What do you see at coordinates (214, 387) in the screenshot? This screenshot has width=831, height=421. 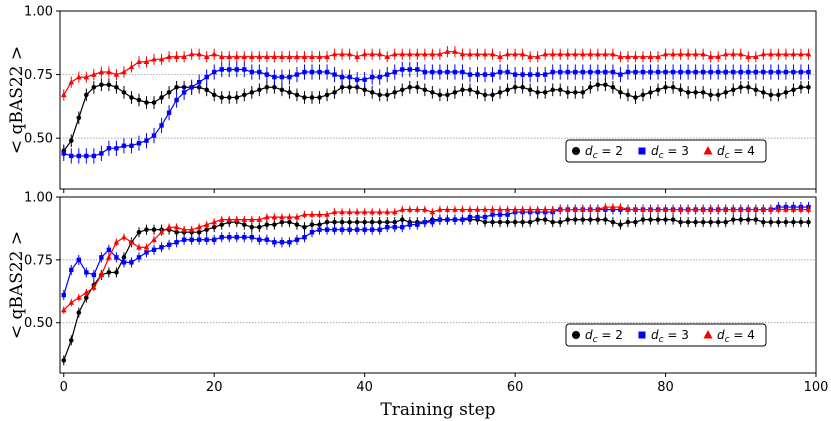 I see `x-tick-label: 20` at bounding box center [214, 387].